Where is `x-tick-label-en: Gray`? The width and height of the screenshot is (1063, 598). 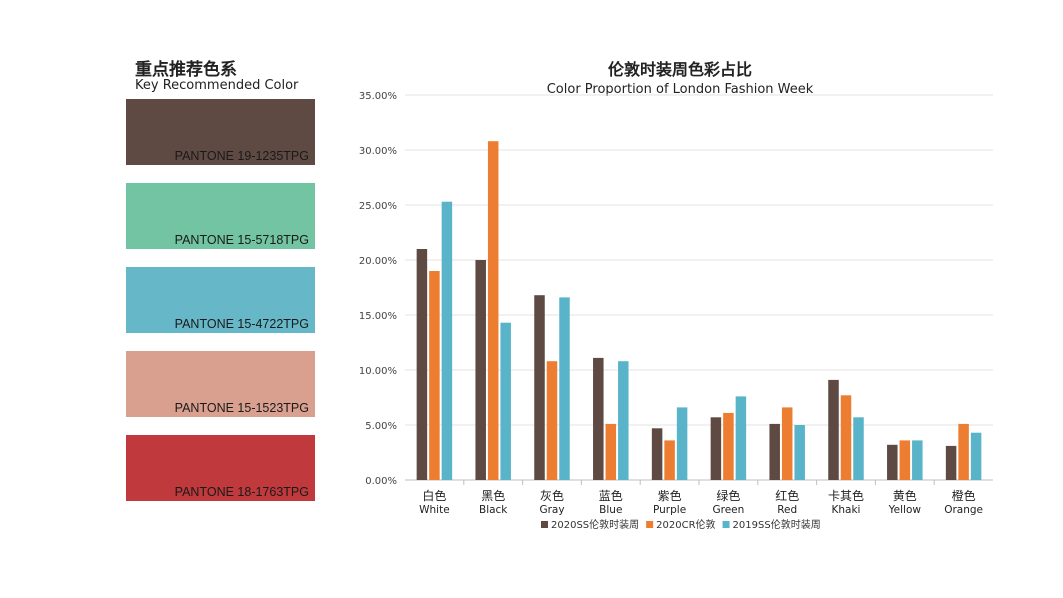
x-tick-label-en: Gray is located at coordinates (551, 510).